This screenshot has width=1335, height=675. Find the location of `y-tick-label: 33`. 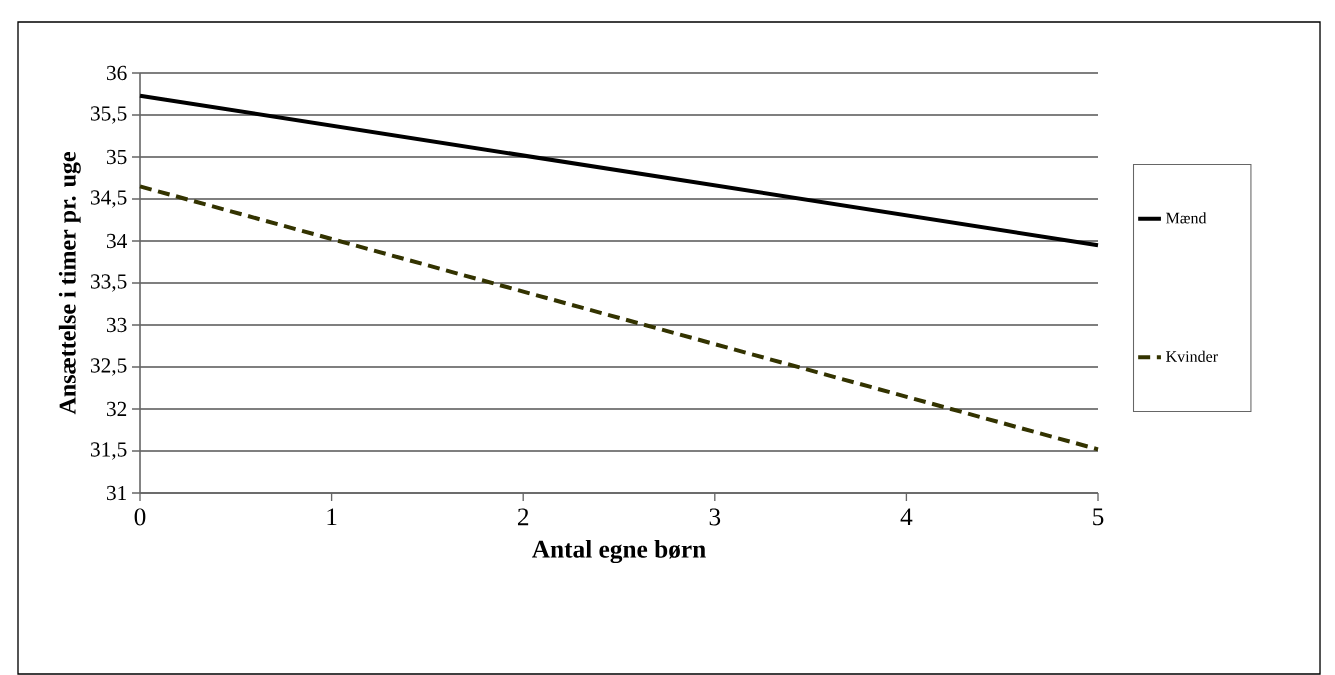

y-tick-label: 33 is located at coordinates (116, 325).